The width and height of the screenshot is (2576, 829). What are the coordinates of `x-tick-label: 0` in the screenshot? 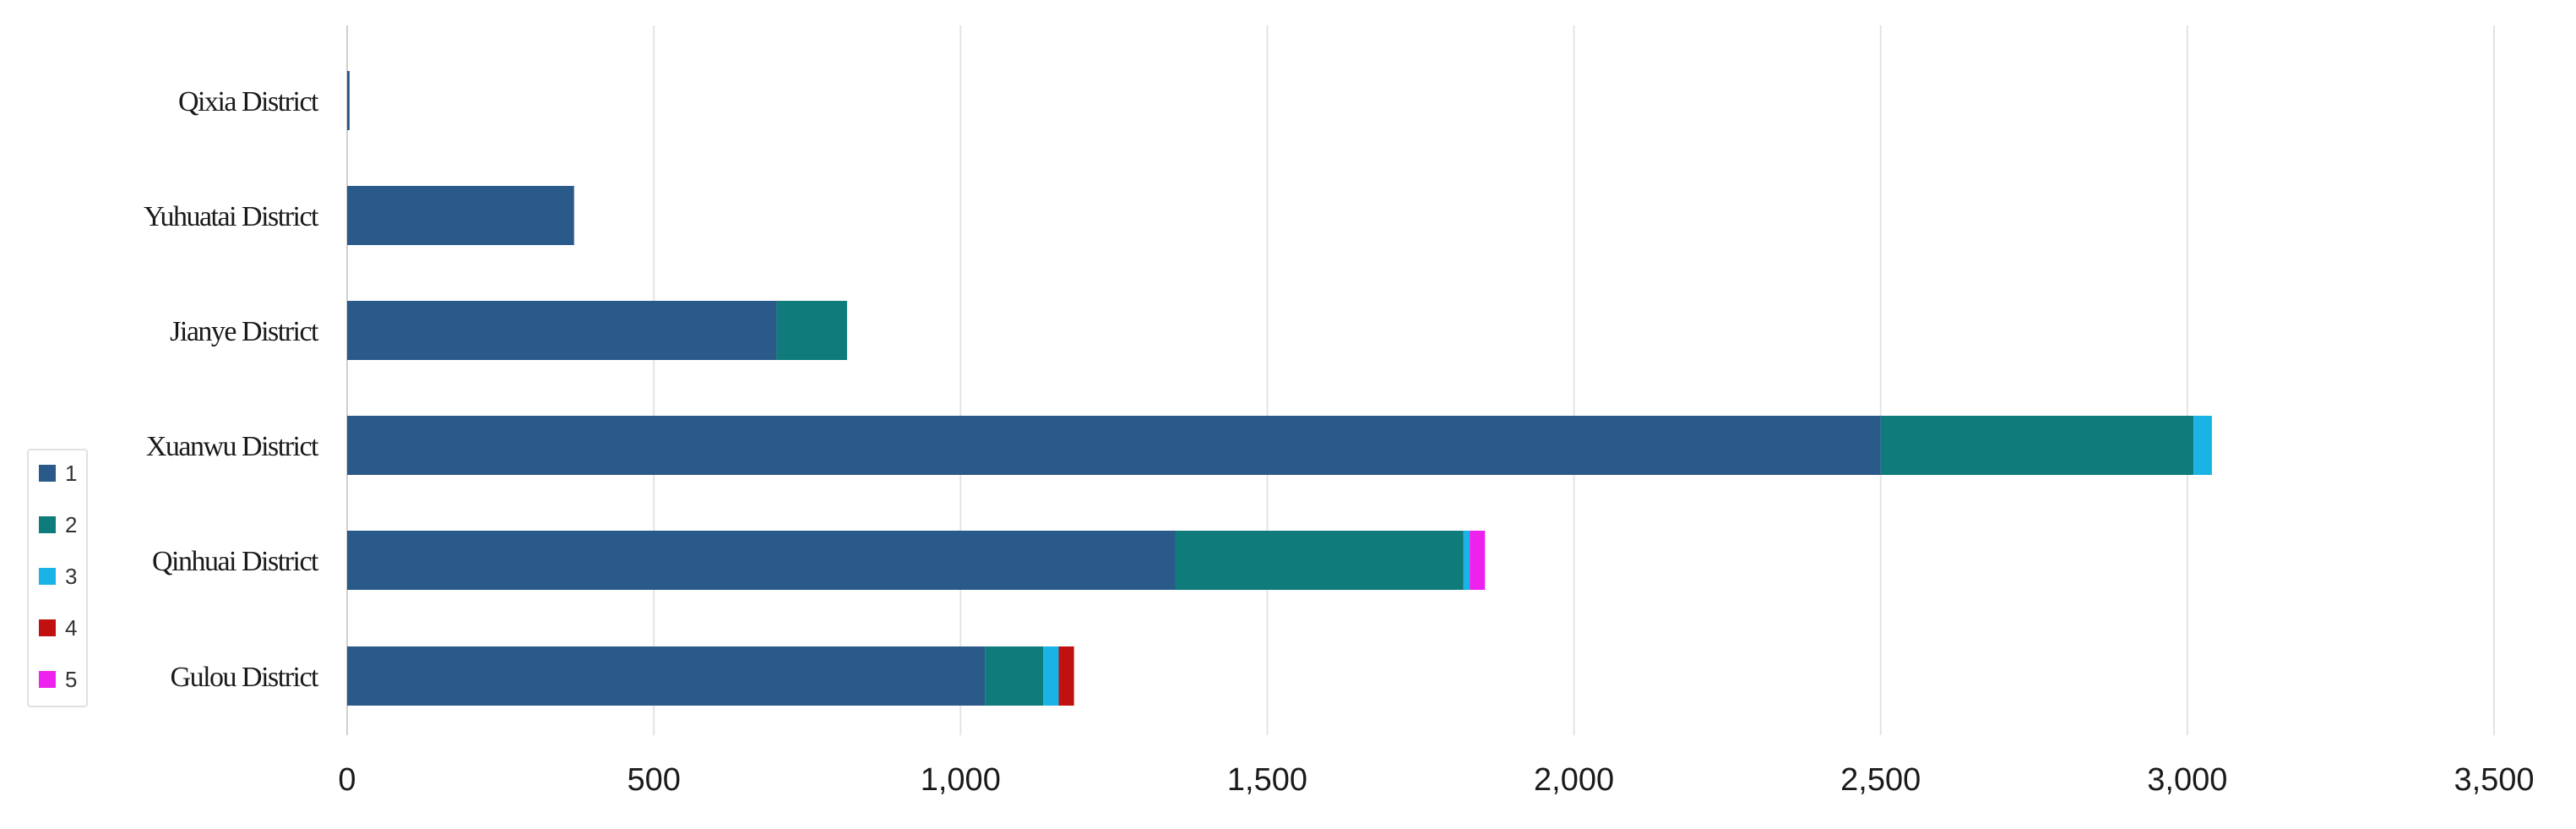 It's located at (347, 780).